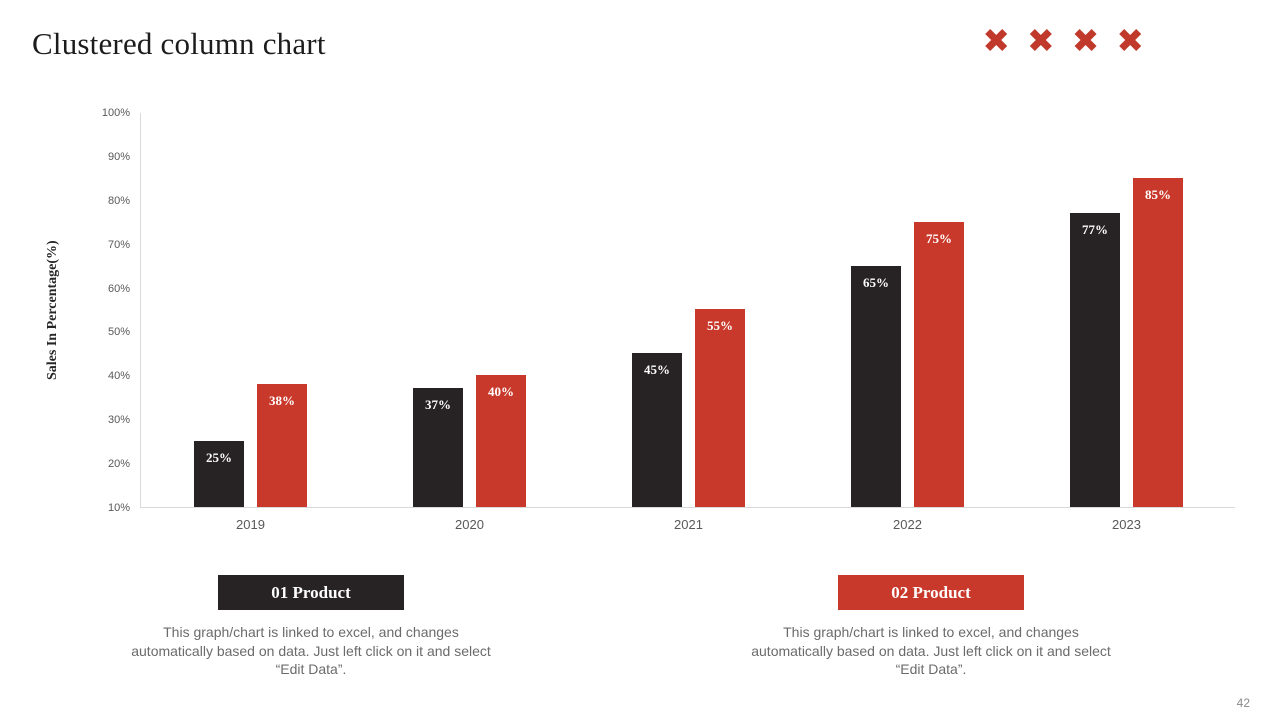 The height and width of the screenshot is (720, 1280). What do you see at coordinates (1158, 194) in the screenshot?
I see `bar-value-label: 85%` at bounding box center [1158, 194].